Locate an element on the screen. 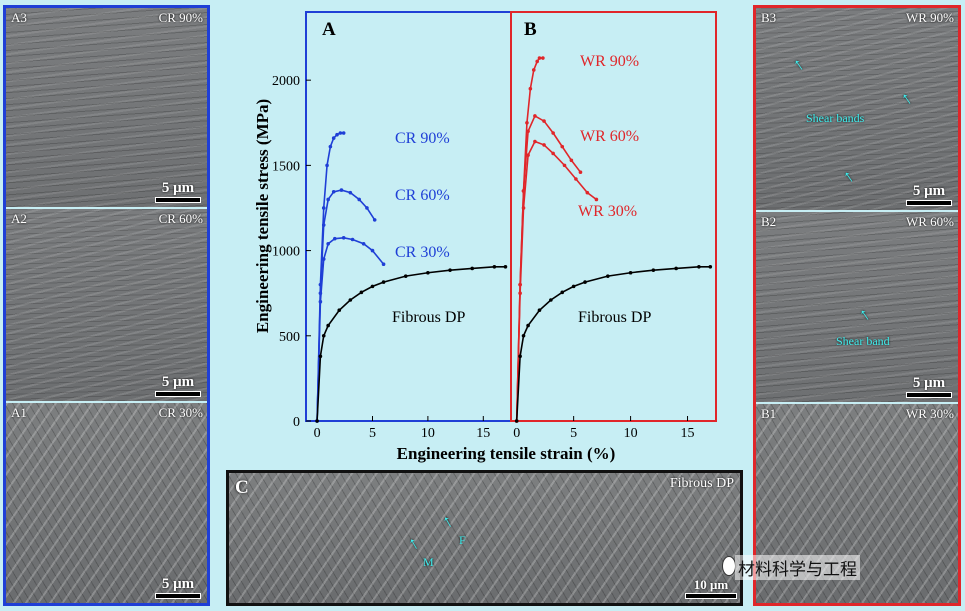 The width and height of the screenshot is (965, 611). x-axis-label: Engineering tensile strain (%) is located at coordinates (506, 453).